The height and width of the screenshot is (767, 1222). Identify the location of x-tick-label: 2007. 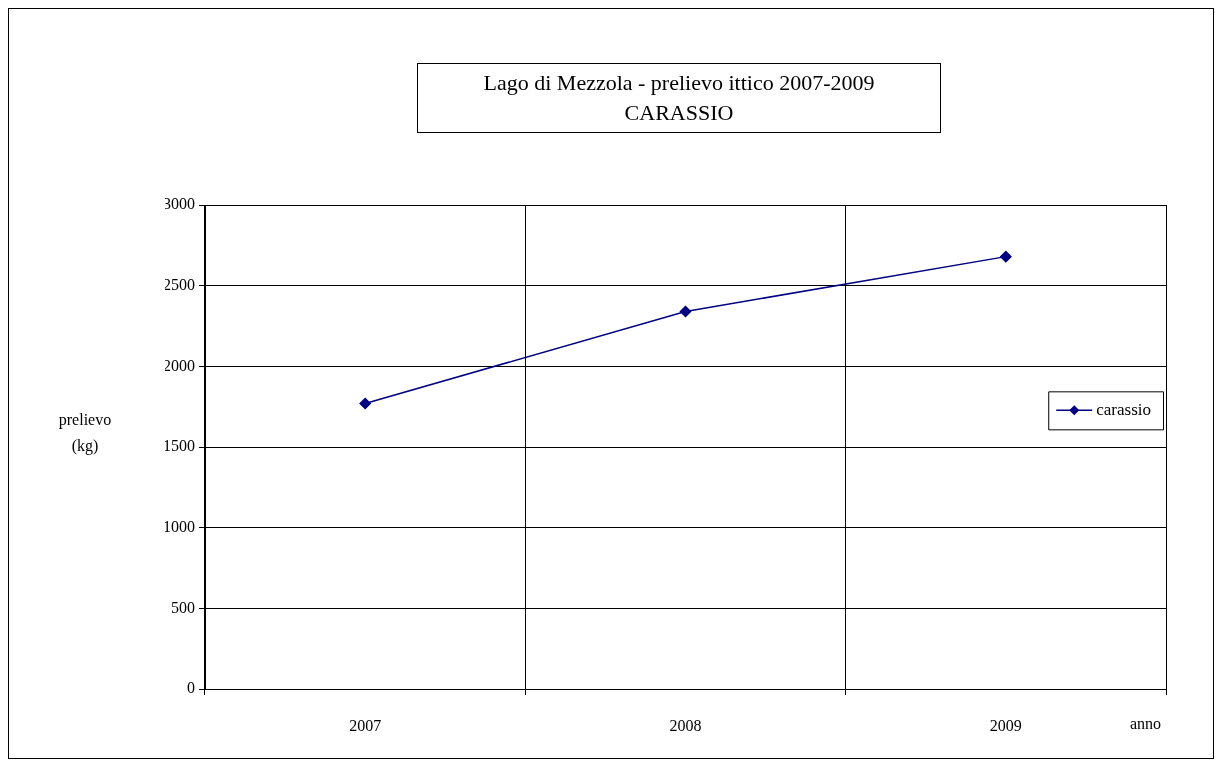
(365, 725).